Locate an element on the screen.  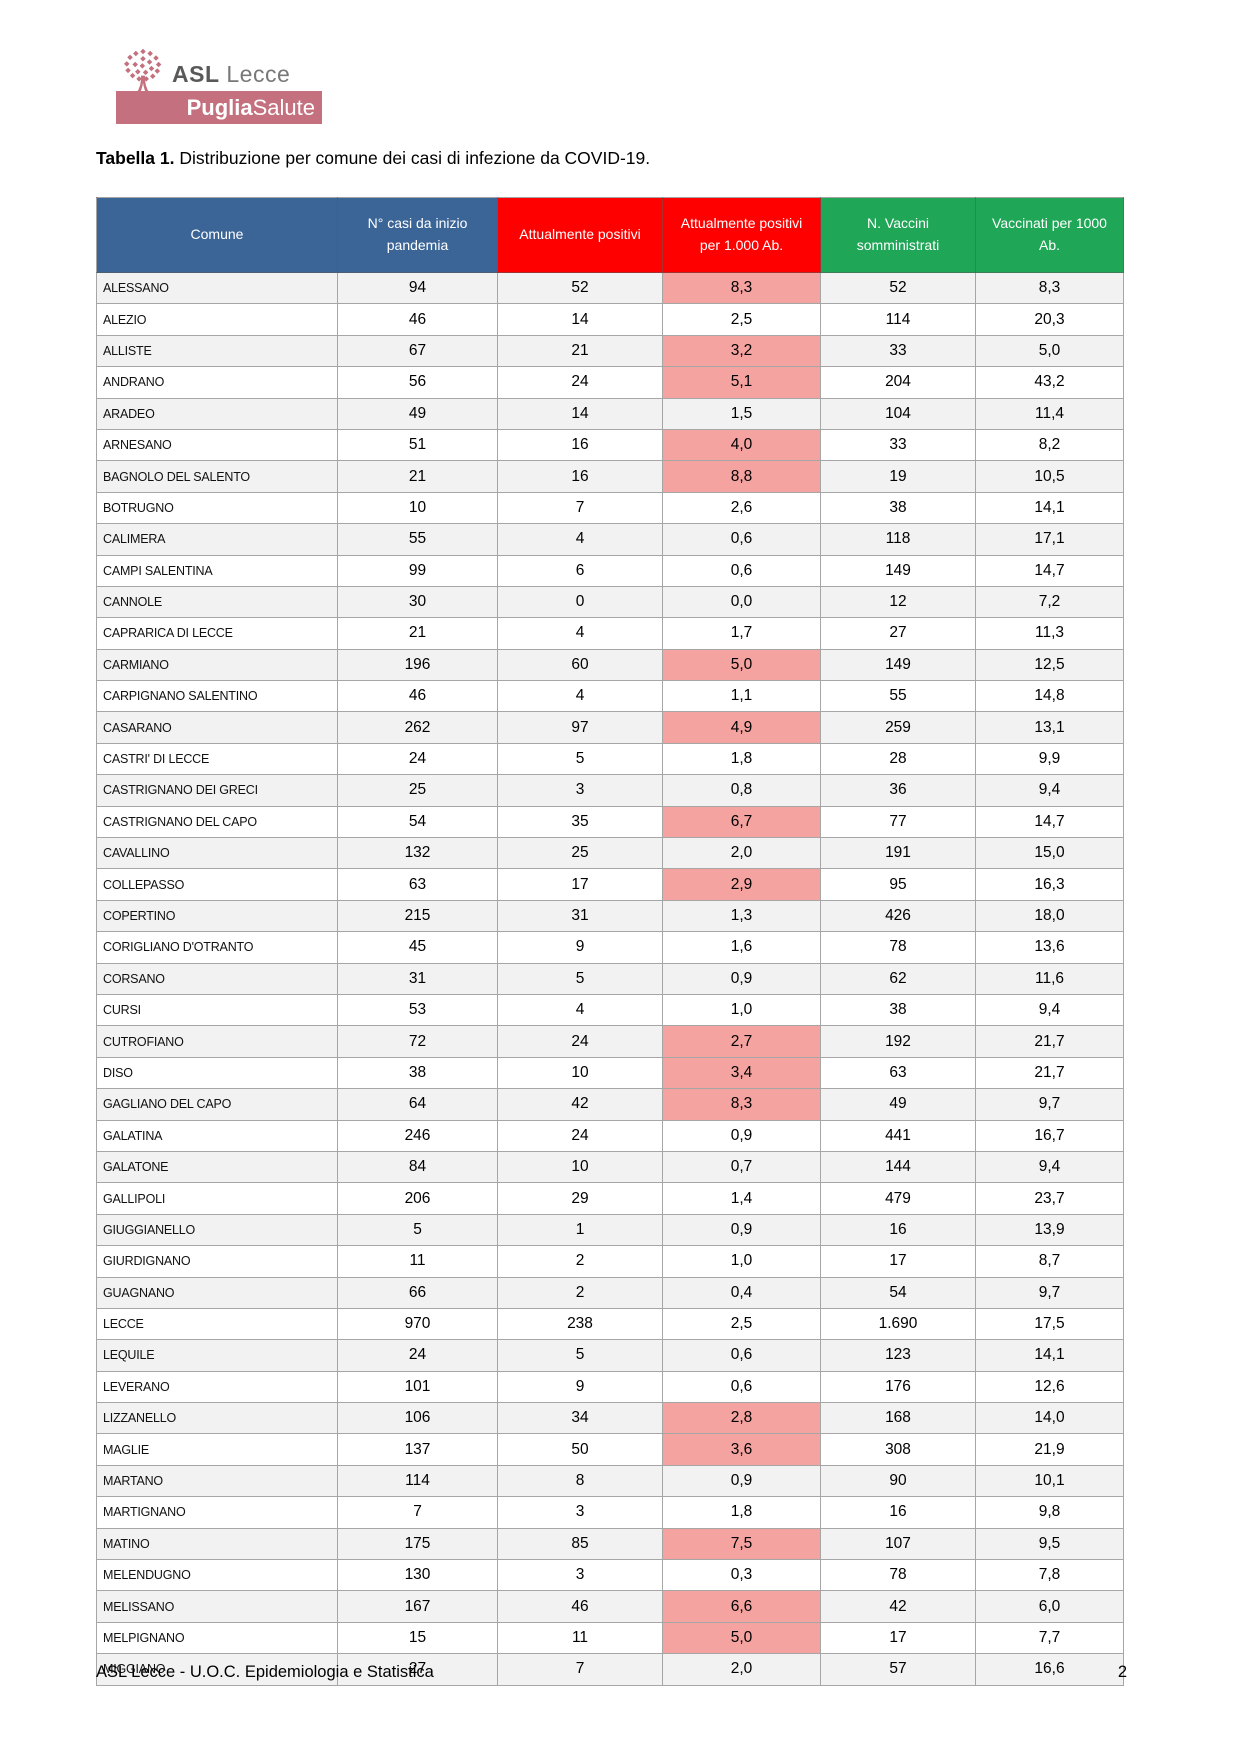
value-cell: 175 is located at coordinates (417, 1544).